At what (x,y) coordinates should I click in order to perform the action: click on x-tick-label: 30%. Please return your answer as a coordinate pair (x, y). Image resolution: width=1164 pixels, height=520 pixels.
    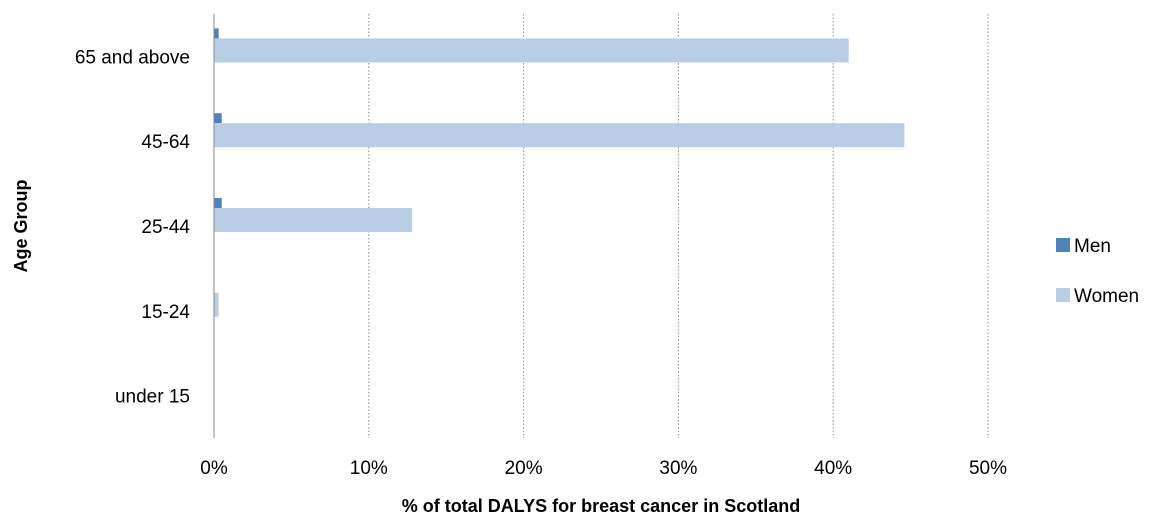
    Looking at the image, I should click on (678, 468).